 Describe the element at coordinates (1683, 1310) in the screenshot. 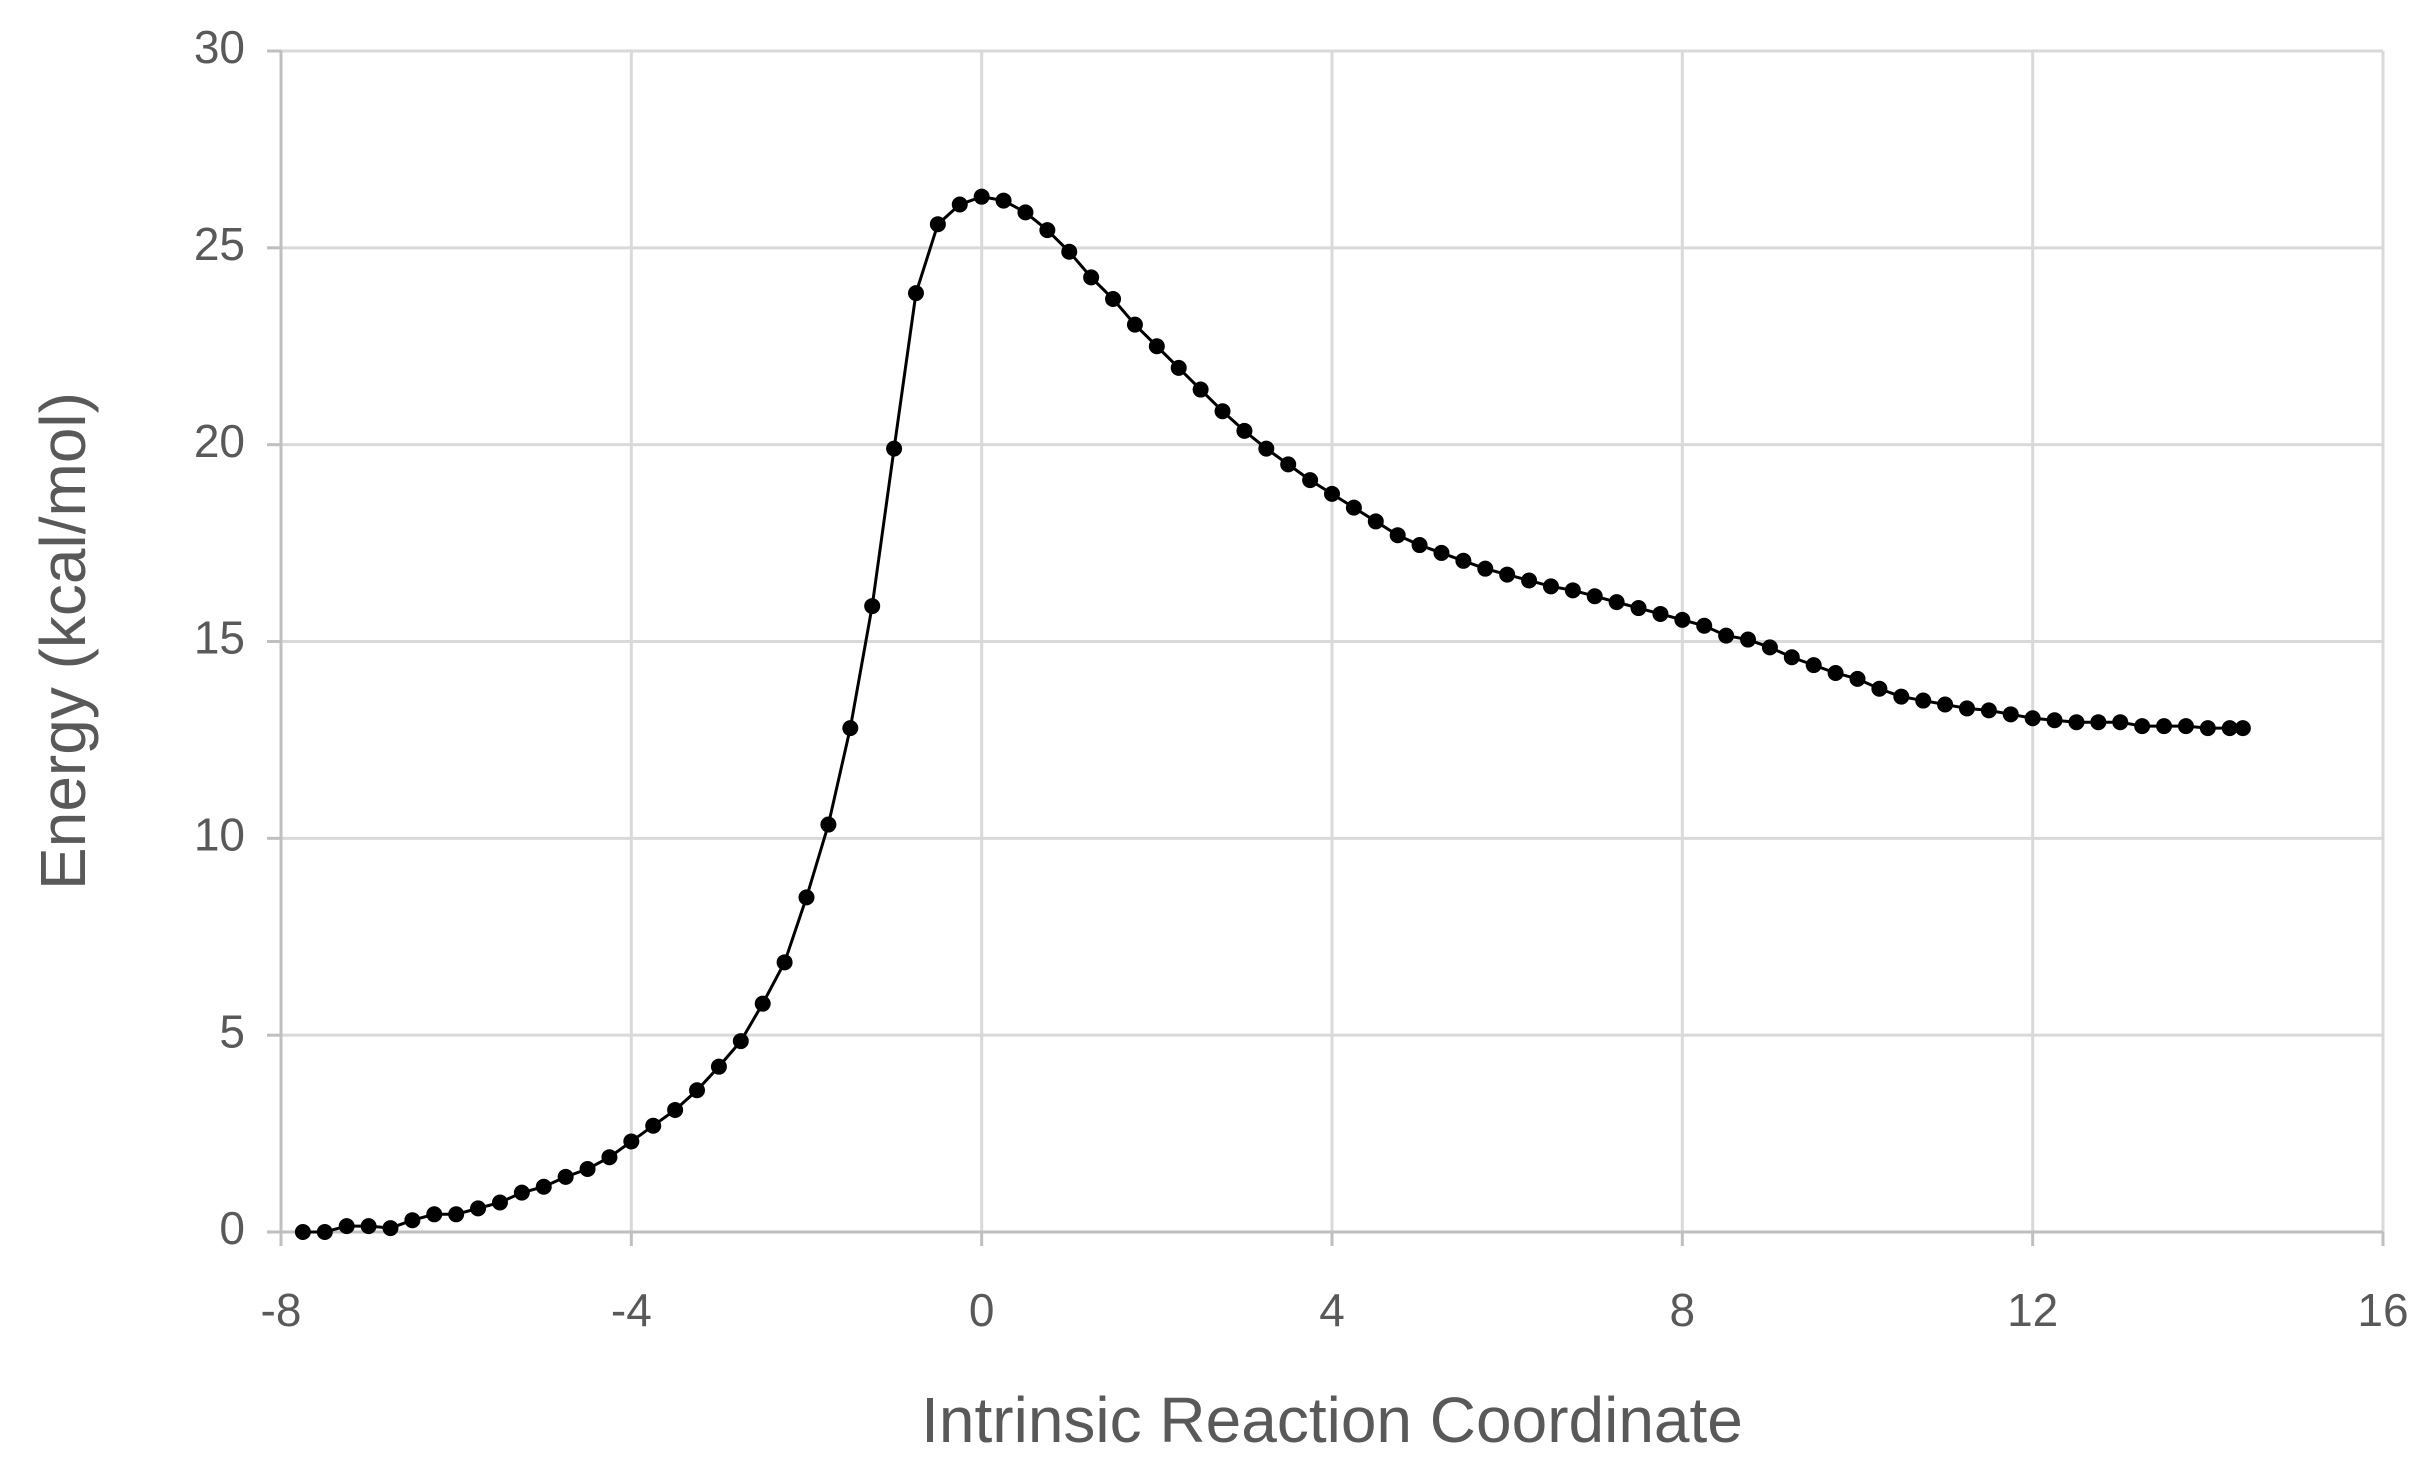

I see `x-tick-label: 8` at that location.